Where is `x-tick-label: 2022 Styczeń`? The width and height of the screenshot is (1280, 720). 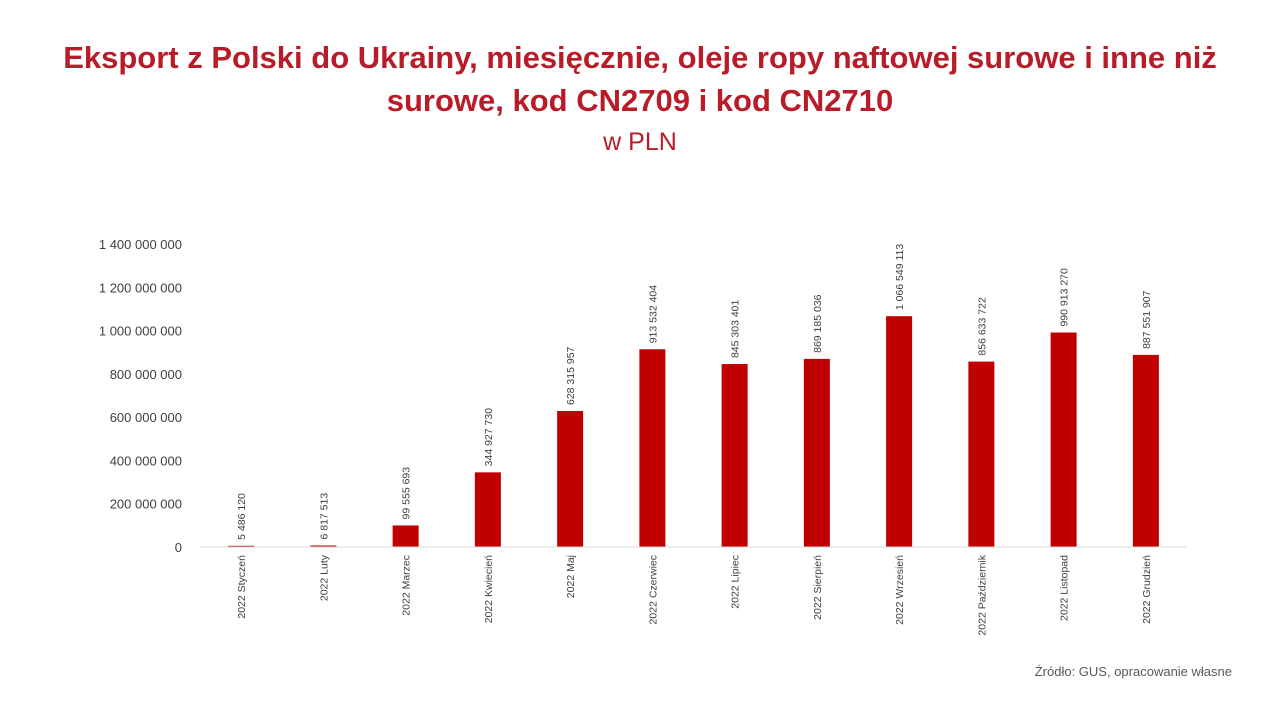
x-tick-label: 2022 Styczeń is located at coordinates (242, 587).